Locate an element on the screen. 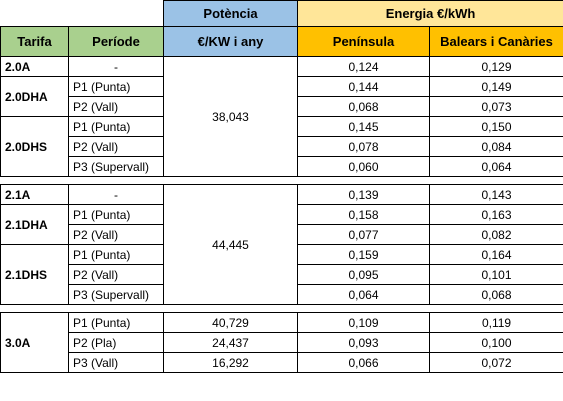  tarifa-cell: 2.1DHS is located at coordinates (34, 274).